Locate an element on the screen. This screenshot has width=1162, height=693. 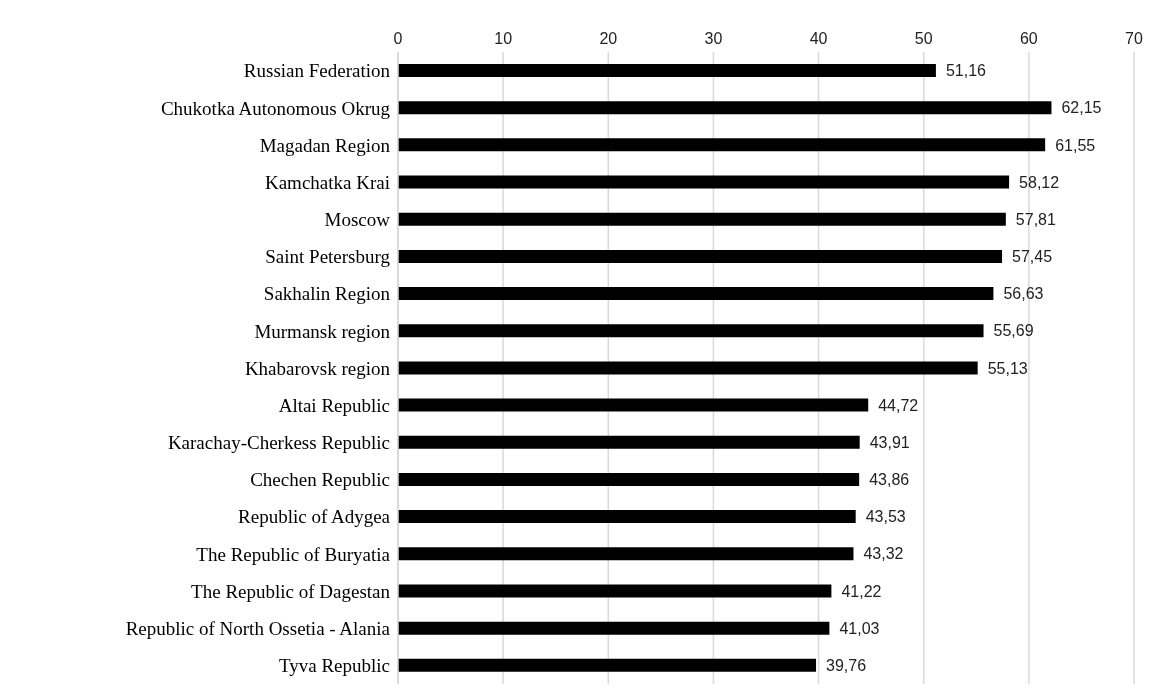
x-tick-label: 0 is located at coordinates (398, 38).